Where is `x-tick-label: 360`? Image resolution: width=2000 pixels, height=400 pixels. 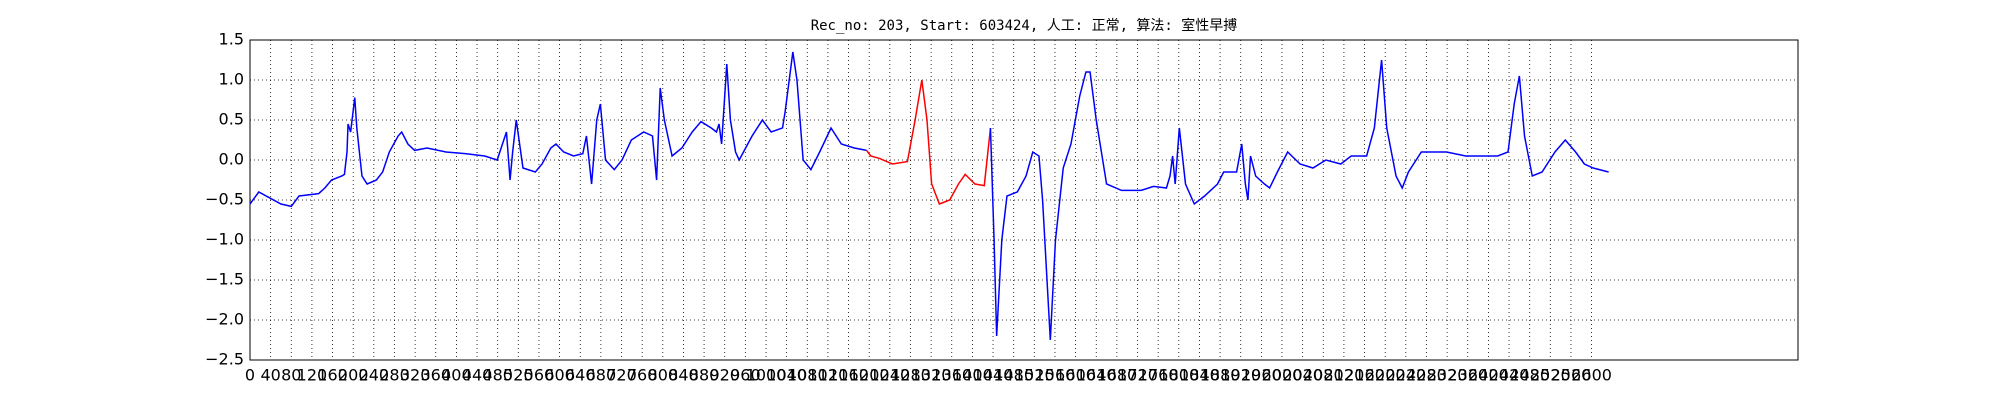
x-tick-label: 360 is located at coordinates (435, 375).